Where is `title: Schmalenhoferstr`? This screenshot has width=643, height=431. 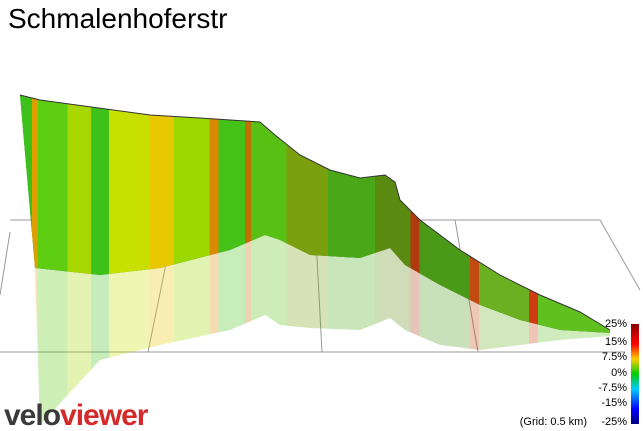
title: Schmalenhoferstr is located at coordinates (117, 18).